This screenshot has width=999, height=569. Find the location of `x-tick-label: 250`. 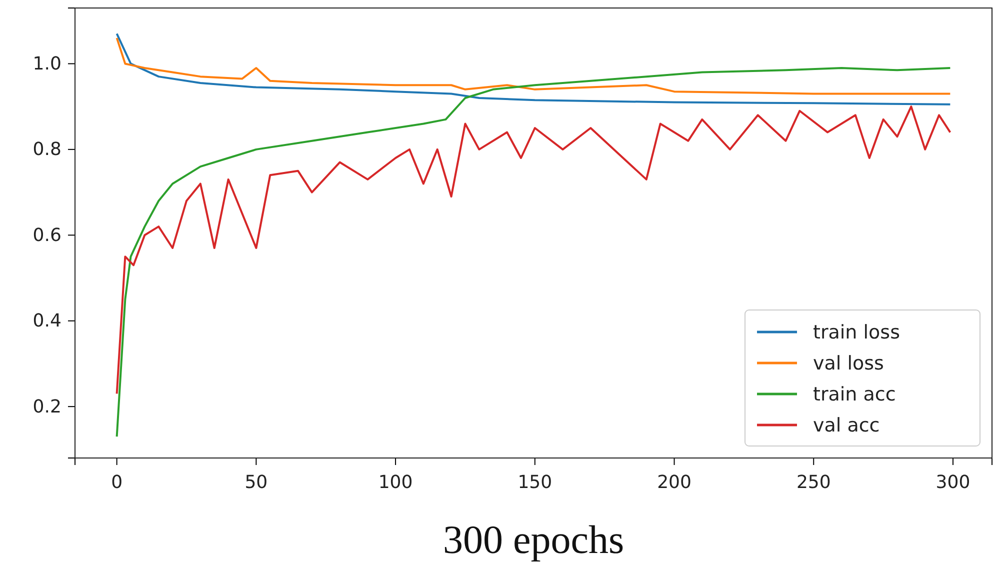

x-tick-label: 250 is located at coordinates (813, 482).